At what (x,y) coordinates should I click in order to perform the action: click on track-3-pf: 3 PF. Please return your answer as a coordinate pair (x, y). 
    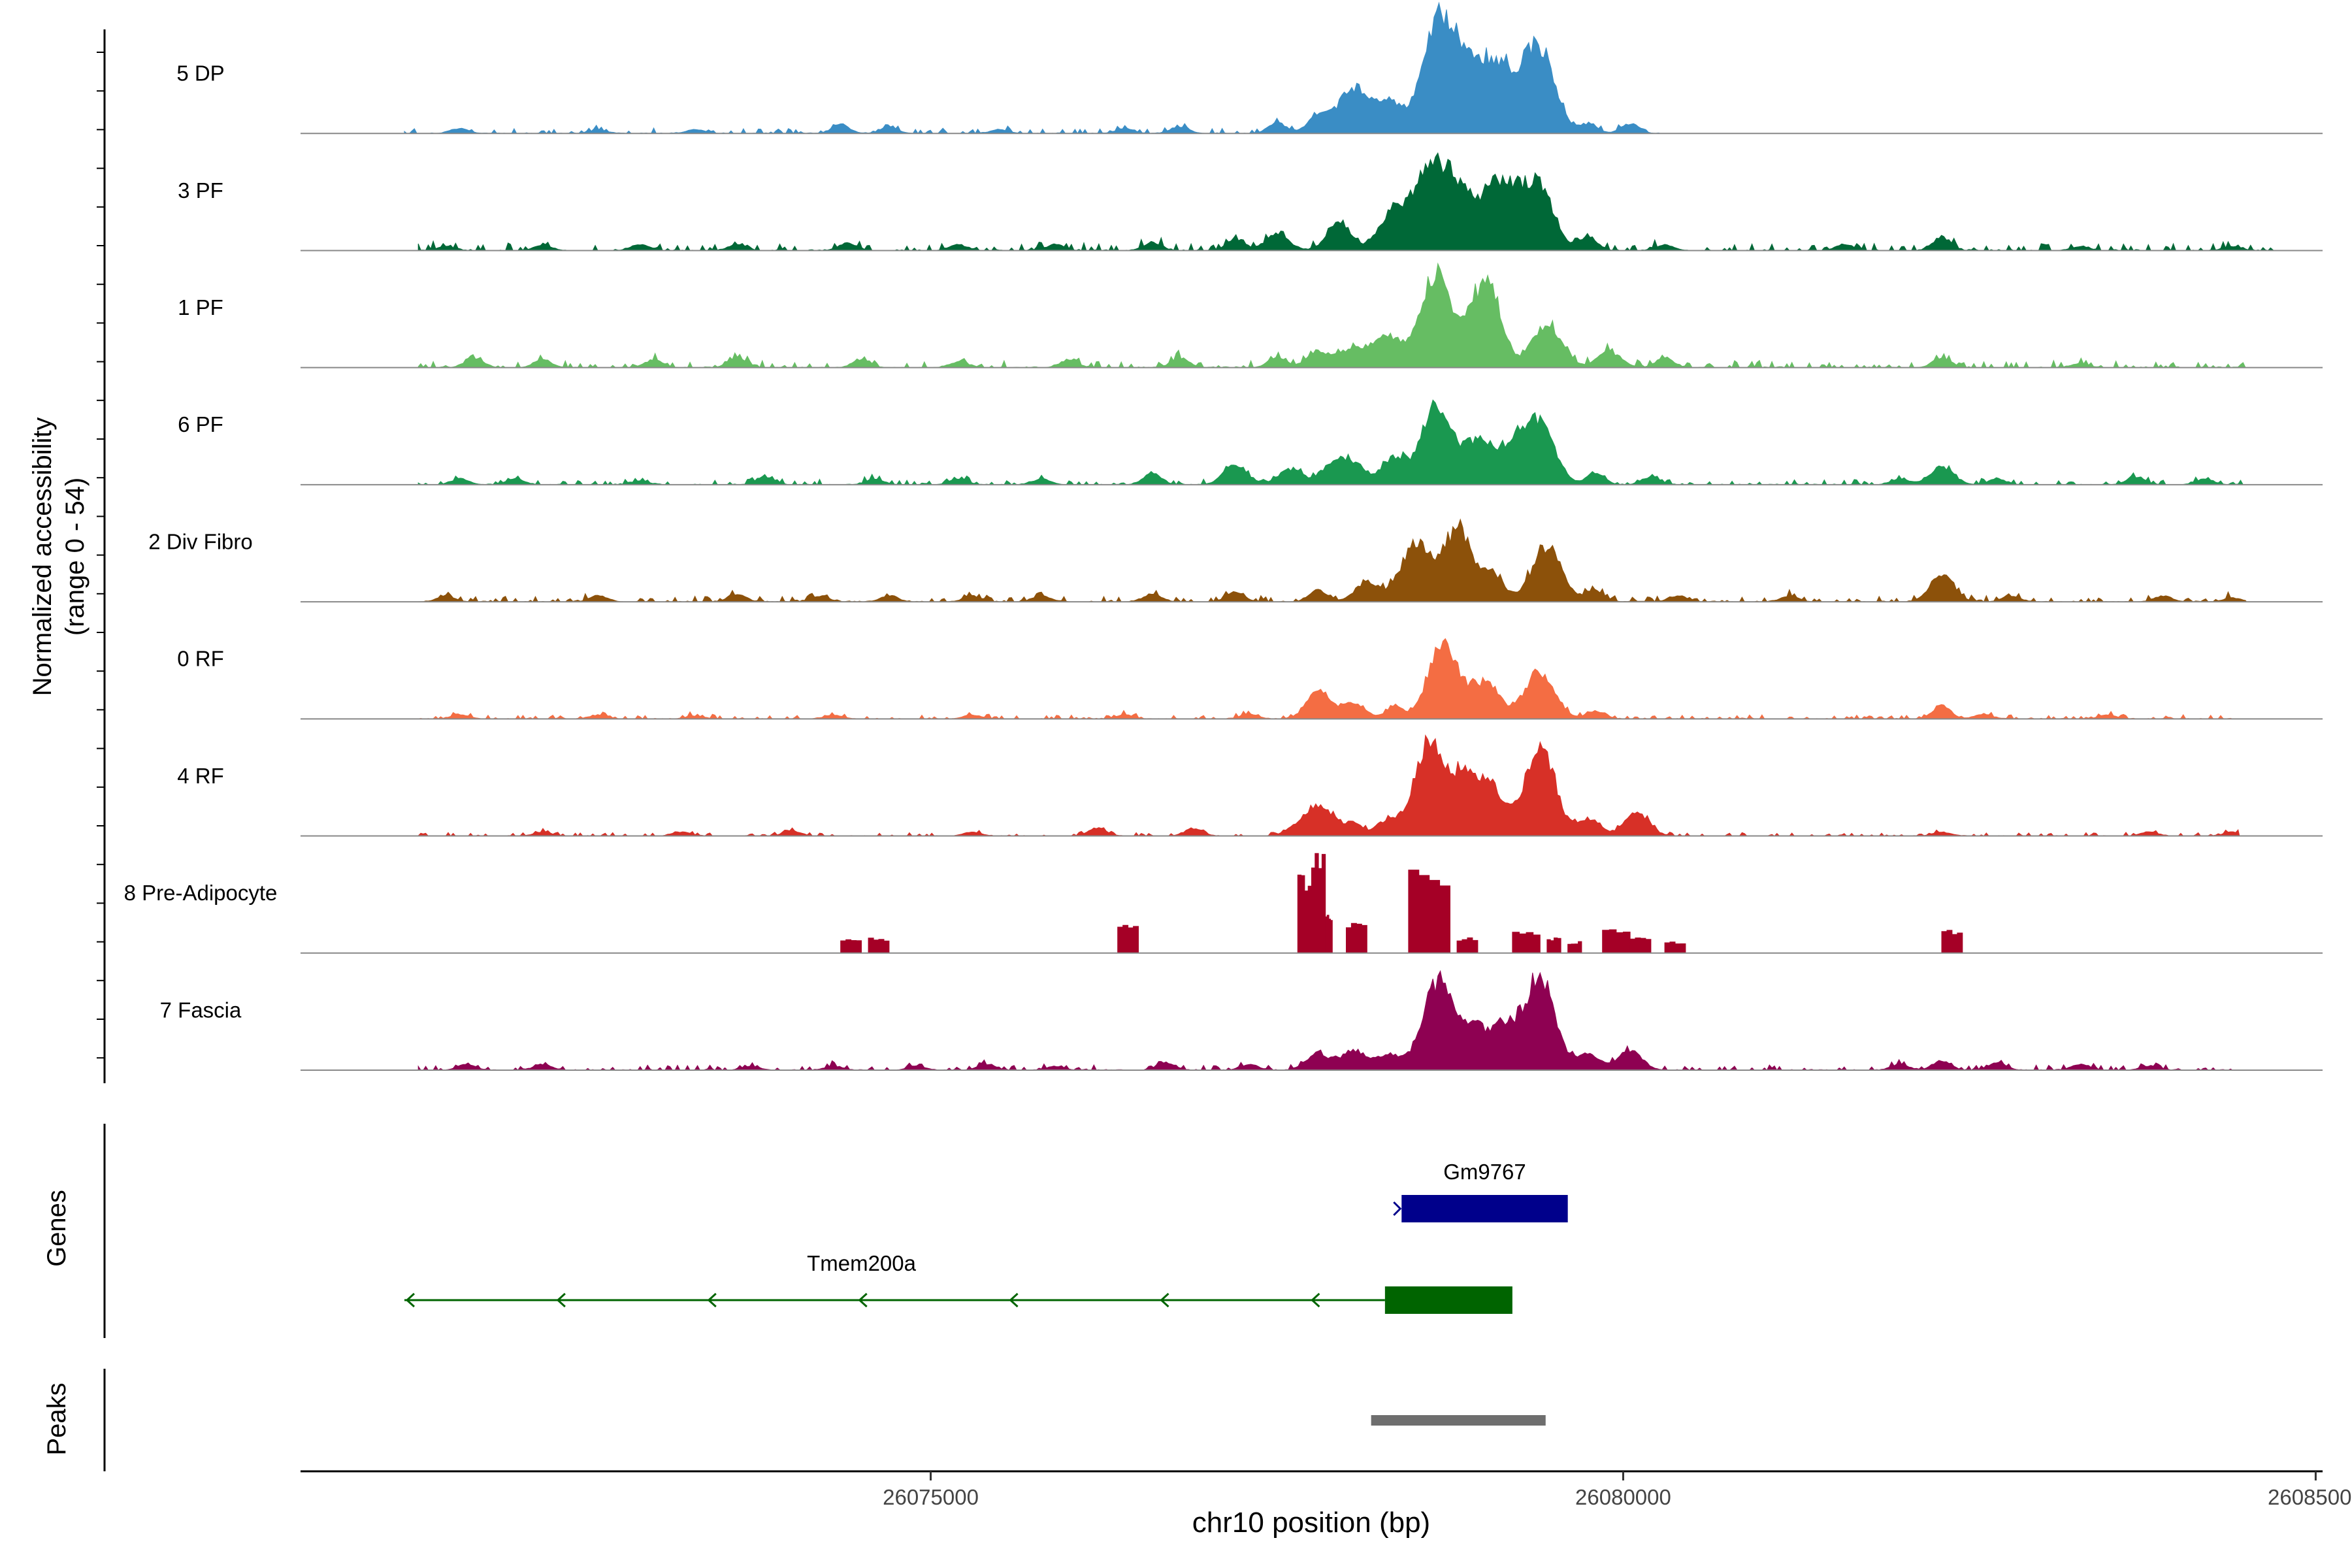
    Looking at the image, I should click on (1250, 202).